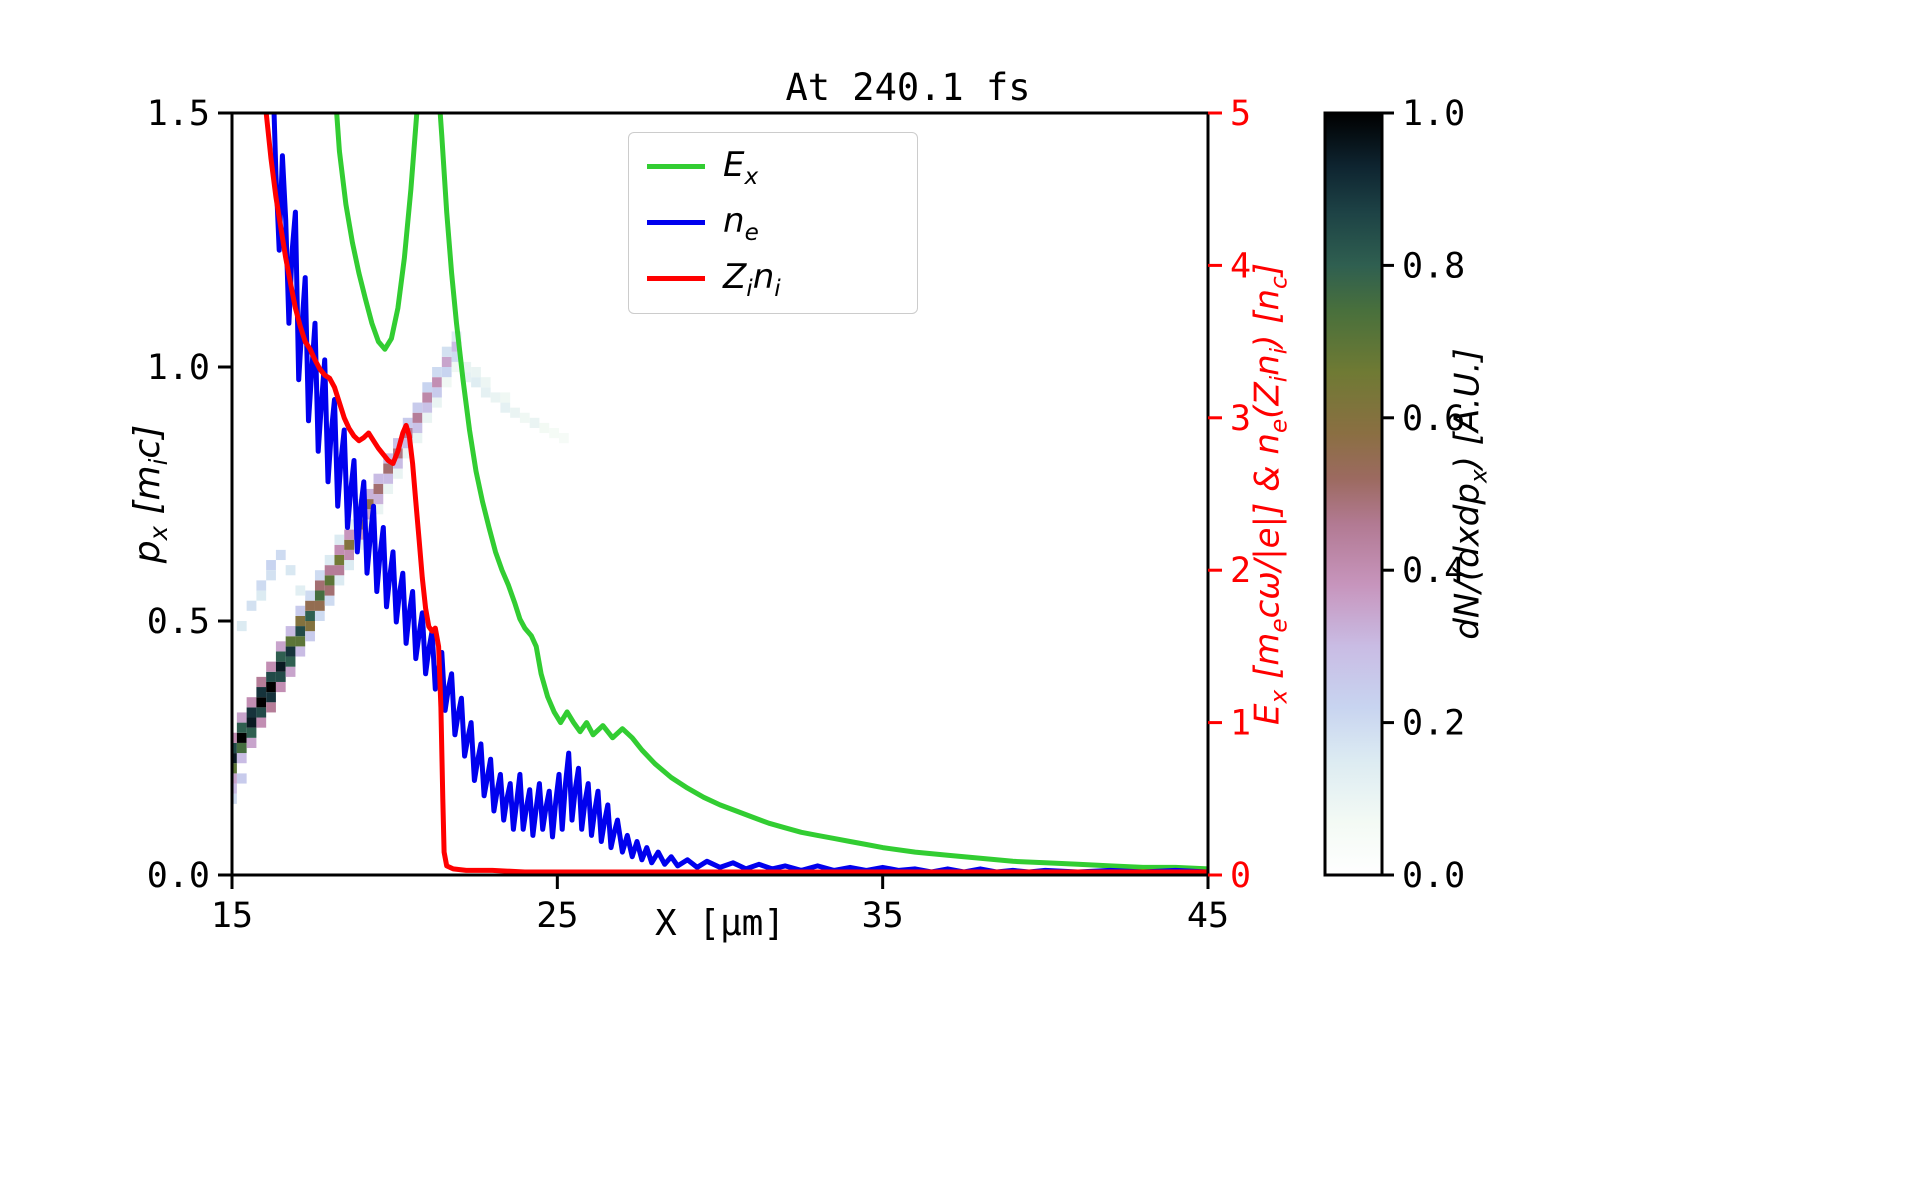 This screenshot has height=1200, width=1920. What do you see at coordinates (1433, 419) in the screenshot?
I see `colorbar-tick-label: 0.6` at bounding box center [1433, 419].